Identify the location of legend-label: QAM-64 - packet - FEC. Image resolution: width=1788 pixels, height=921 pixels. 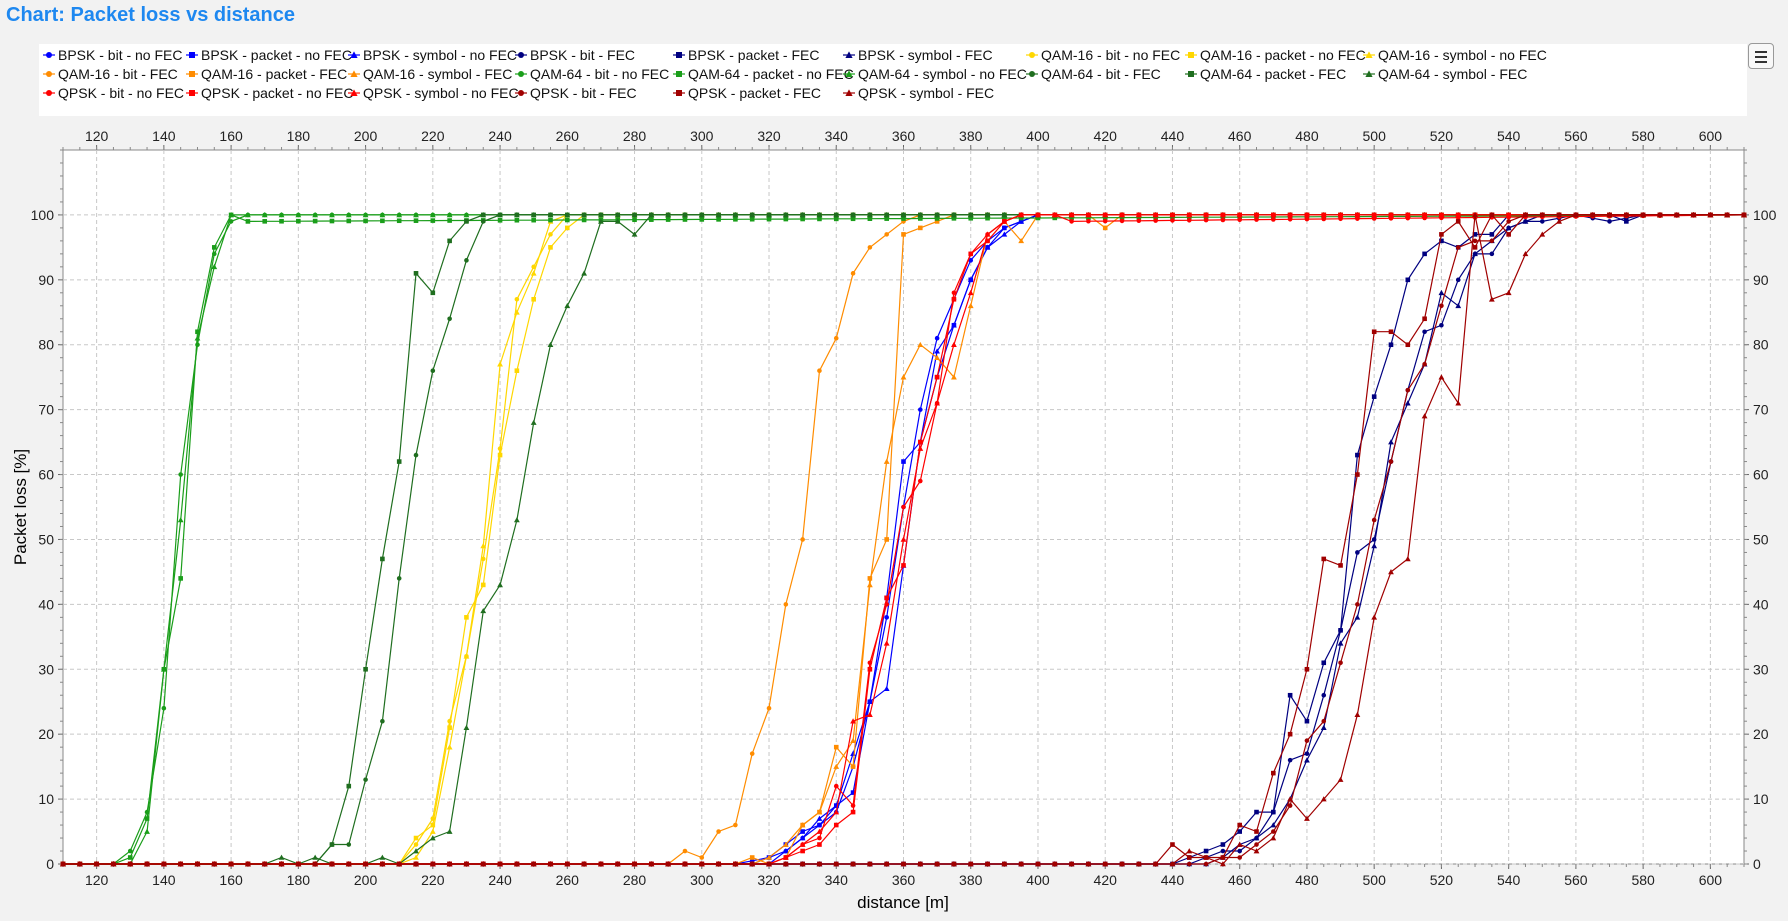
(1273, 74).